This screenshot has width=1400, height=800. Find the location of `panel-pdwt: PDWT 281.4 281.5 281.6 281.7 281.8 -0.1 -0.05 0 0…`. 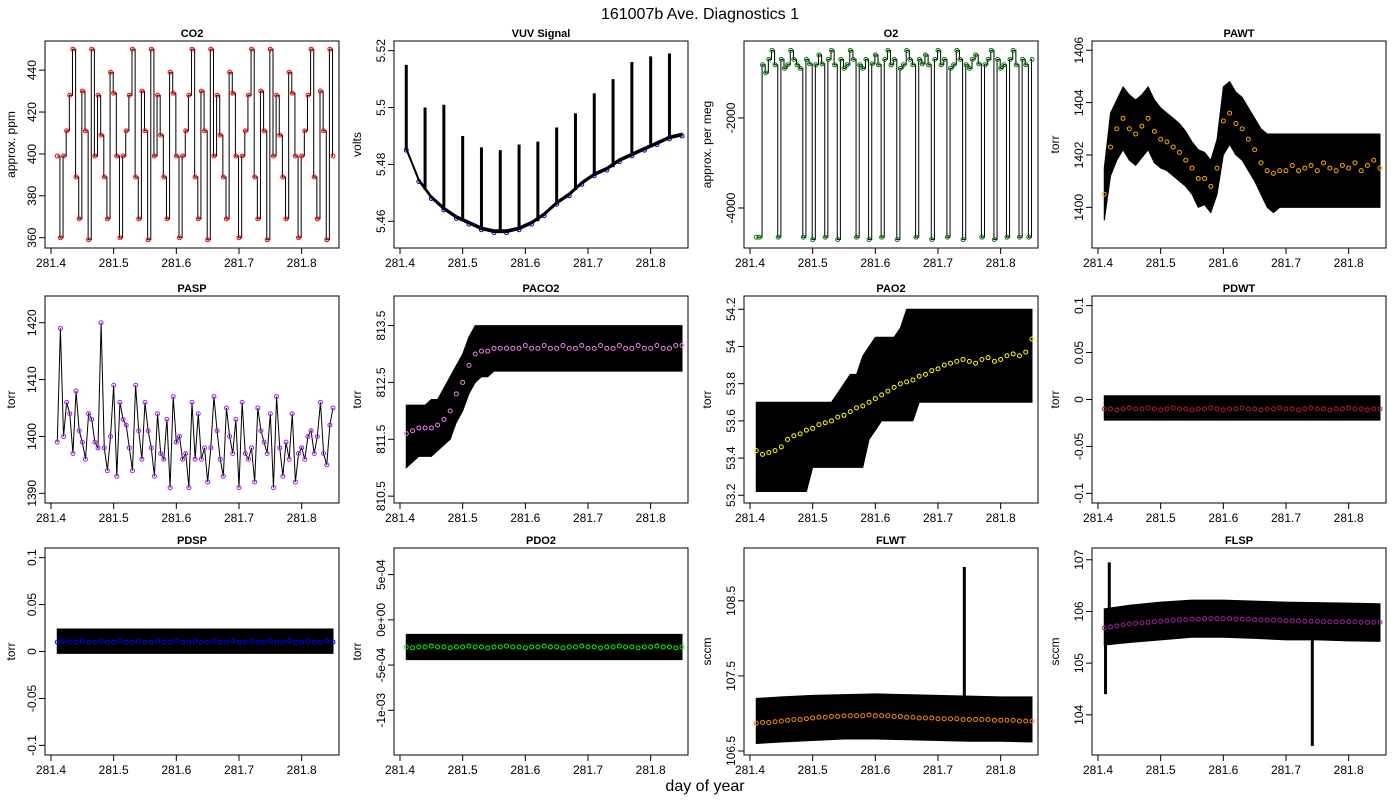

panel-pdwt: PDWT 281.4 281.5 281.6 281.7 281.8 -0.1 -0.05 0 0… is located at coordinates (1217, 404).